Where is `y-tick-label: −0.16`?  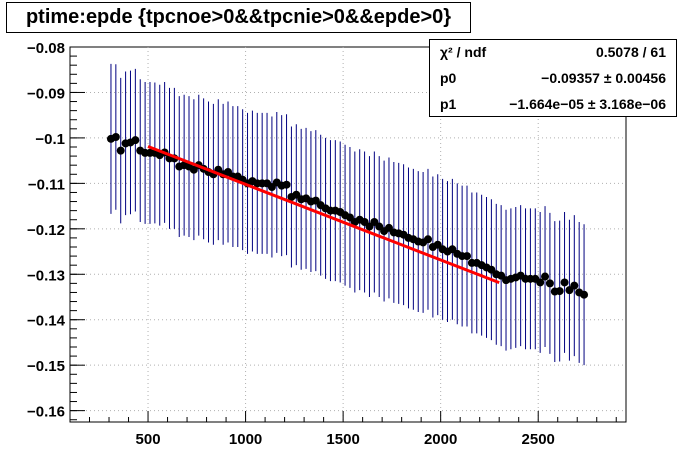
y-tick-label: −0.16 is located at coordinates (46, 412).